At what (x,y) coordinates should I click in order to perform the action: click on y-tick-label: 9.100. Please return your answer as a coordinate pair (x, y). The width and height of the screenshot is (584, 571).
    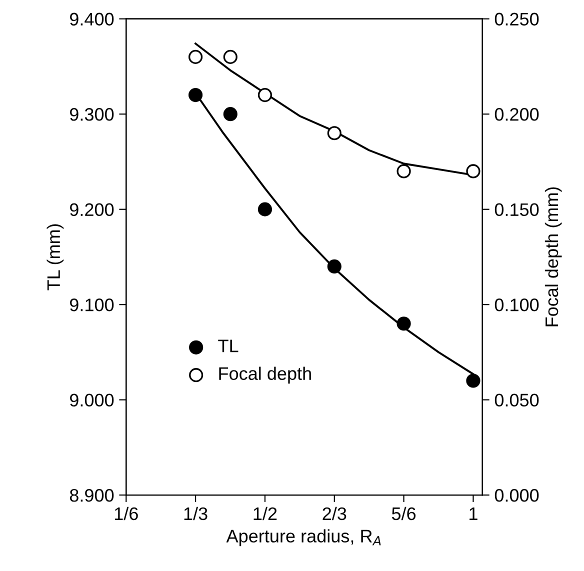
    Looking at the image, I should click on (92, 305).